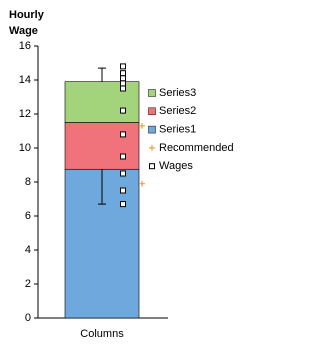  What do you see at coordinates (28, 216) in the screenshot?
I see `y-tick-label: 6` at bounding box center [28, 216].